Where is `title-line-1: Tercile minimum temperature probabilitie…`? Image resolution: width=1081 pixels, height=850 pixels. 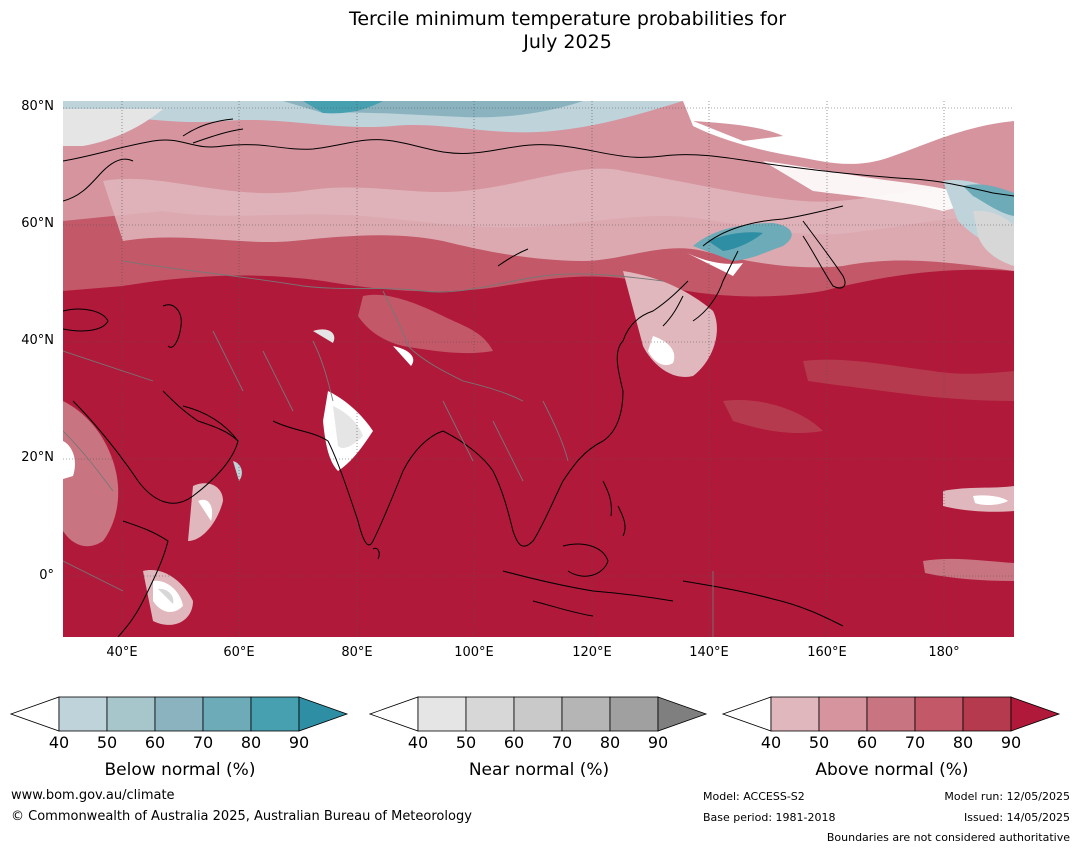 title-line-1: Tercile minimum temperature probabilitie… is located at coordinates (567, 19).